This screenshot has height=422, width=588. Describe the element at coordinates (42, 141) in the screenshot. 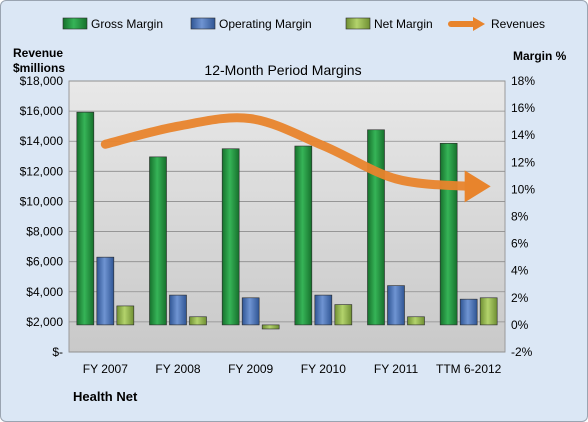

I see `left-tick-label: $14,000` at that location.